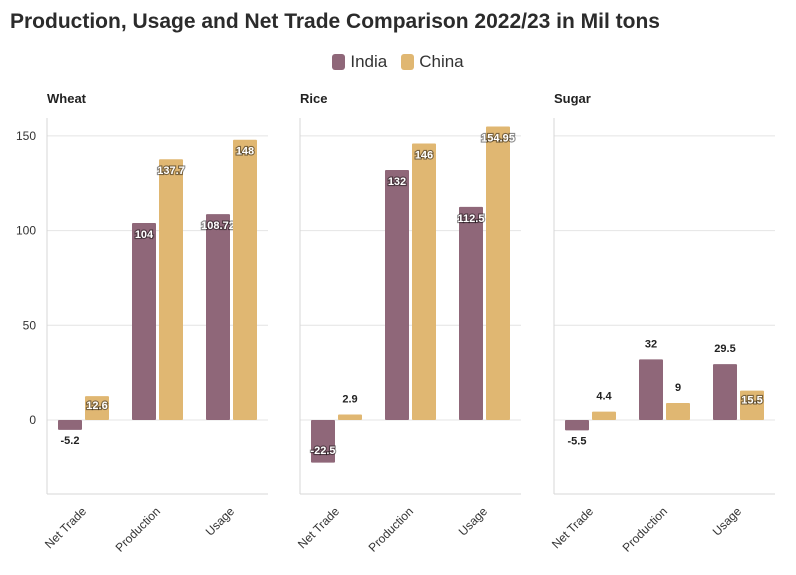 This screenshot has height=575, width=796. Describe the element at coordinates (144, 235) in the screenshot. I see `data-label: 104` at that location.